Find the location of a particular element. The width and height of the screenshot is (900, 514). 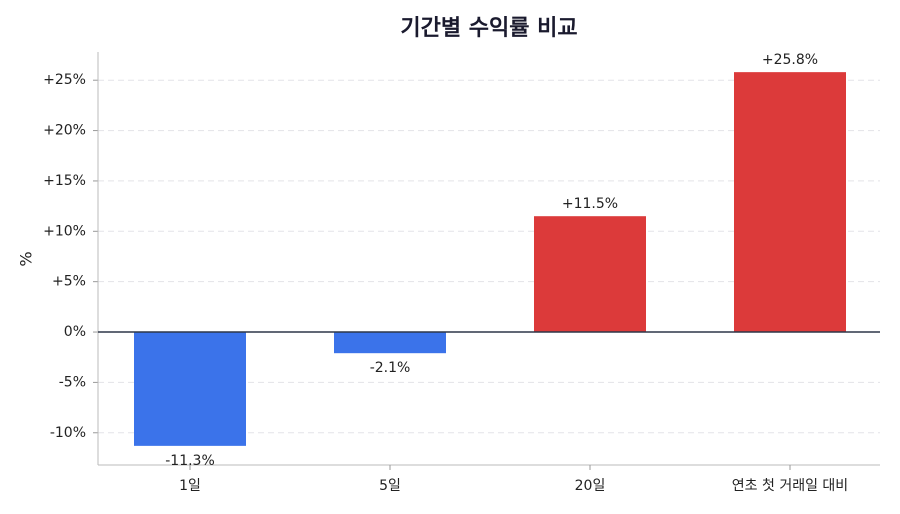

value-label: +11.5% is located at coordinates (590, 204).